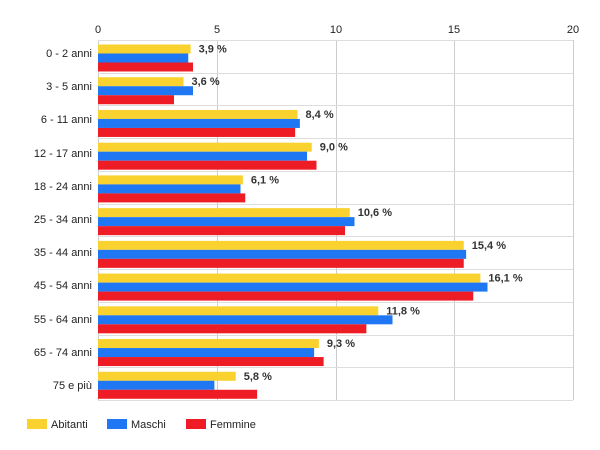 This screenshot has width=600, height=450. What do you see at coordinates (341, 344) in the screenshot?
I see `data-label: 9,3 %` at bounding box center [341, 344].